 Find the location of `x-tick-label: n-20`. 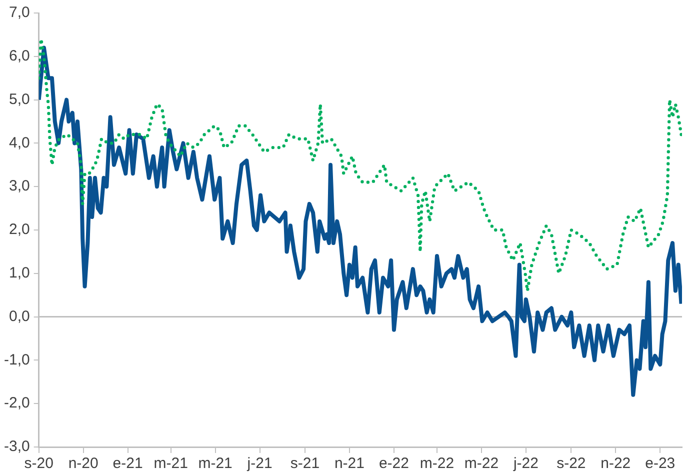

x-tick-label: n-20 is located at coordinates (83, 463).